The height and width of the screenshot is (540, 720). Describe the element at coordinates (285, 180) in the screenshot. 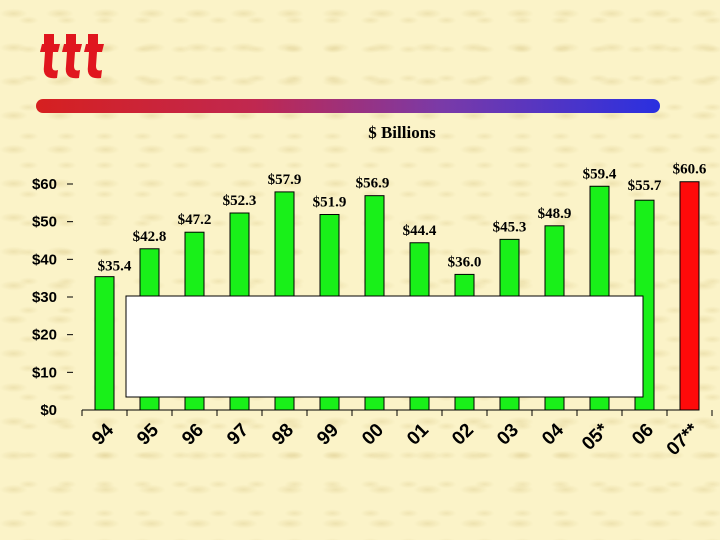

I see `data-label: $57.9` at that location.